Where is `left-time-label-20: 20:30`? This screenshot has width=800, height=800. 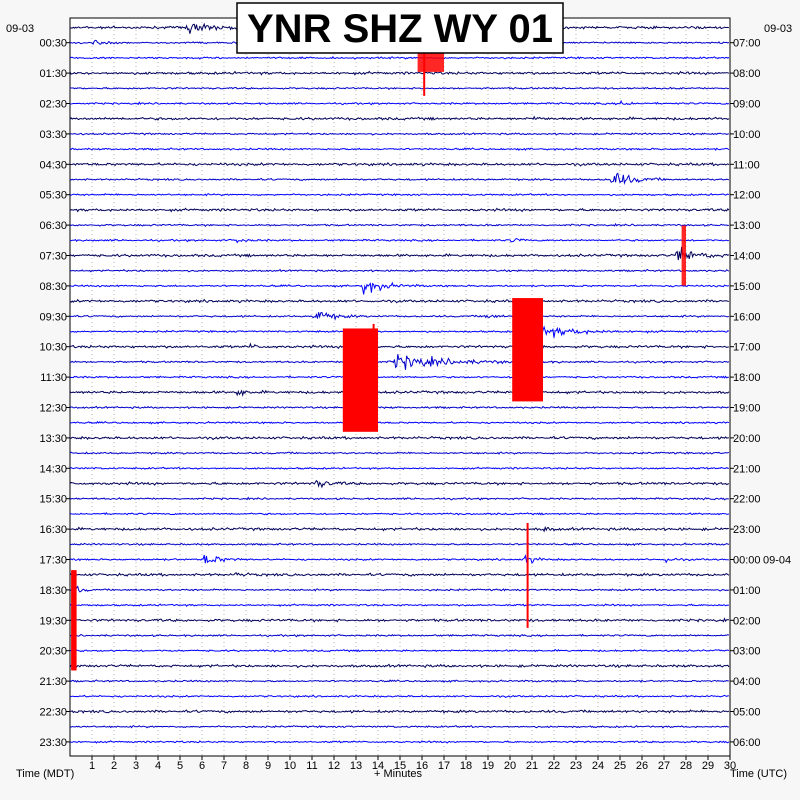 left-time-label-20: 20:30 is located at coordinates (53, 652).